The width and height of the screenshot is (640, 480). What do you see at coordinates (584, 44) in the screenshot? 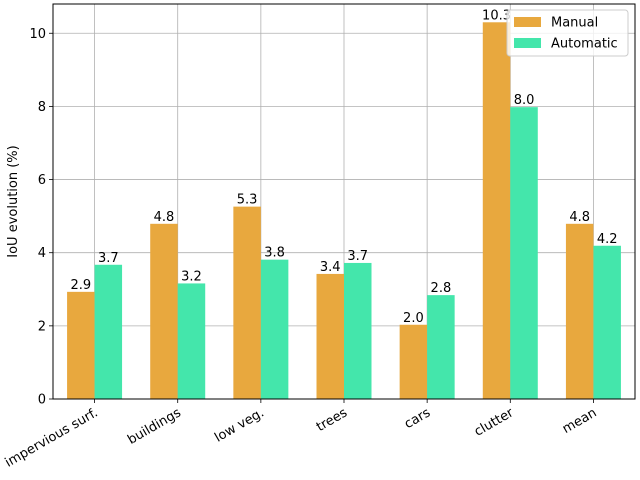
I see `legend-label-automatic: Automatic` at bounding box center [584, 44].